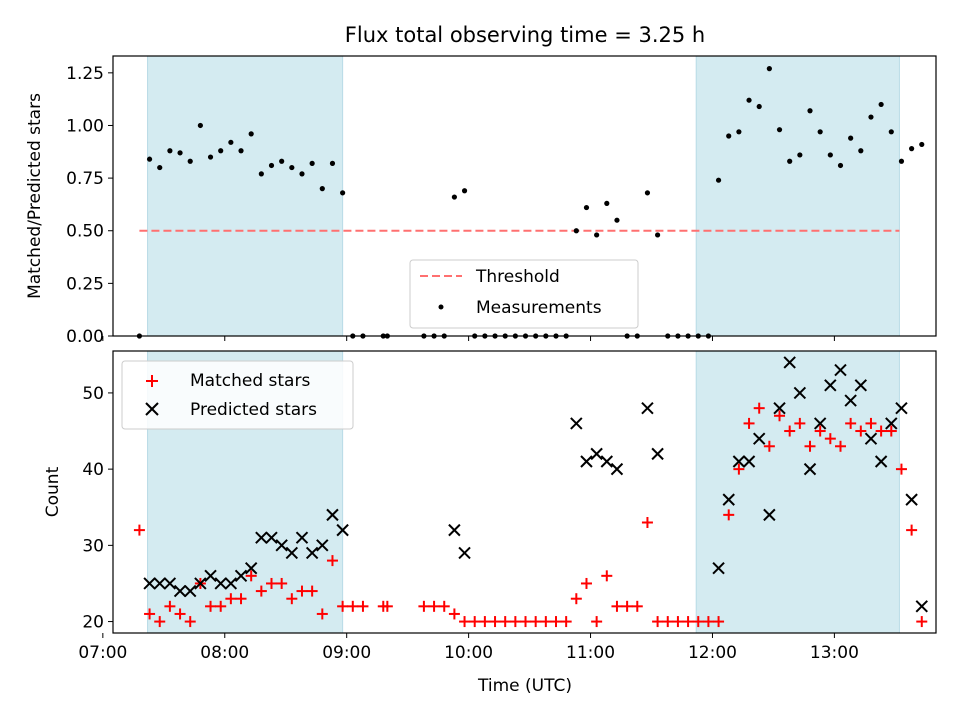  What do you see at coordinates (834, 653) in the screenshot?
I see `bottom-x-tick-label: 13:00` at bounding box center [834, 653].